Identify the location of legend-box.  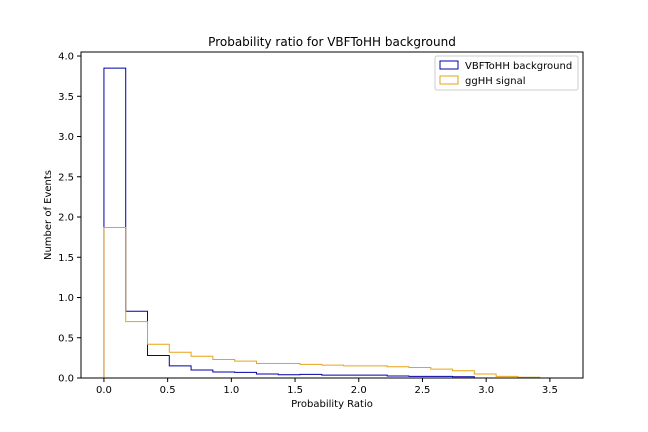
(506, 73).